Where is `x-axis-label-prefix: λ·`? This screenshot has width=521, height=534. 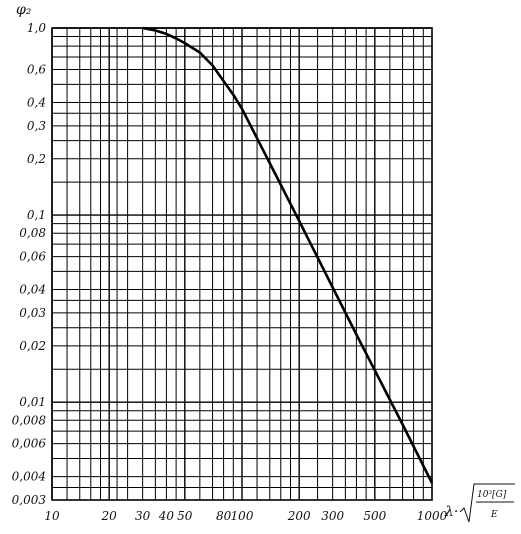 x-axis-label-prefix: λ· is located at coordinates (451, 512).